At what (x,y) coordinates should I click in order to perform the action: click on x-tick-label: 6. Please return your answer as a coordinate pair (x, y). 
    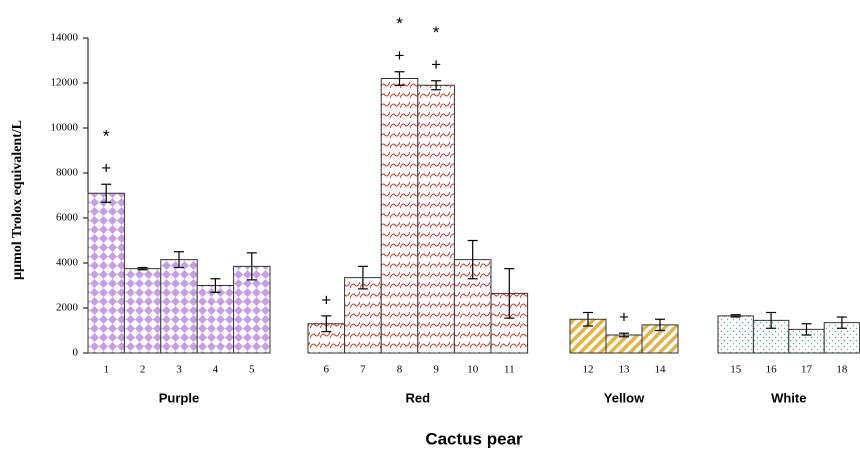
    Looking at the image, I should click on (327, 370).